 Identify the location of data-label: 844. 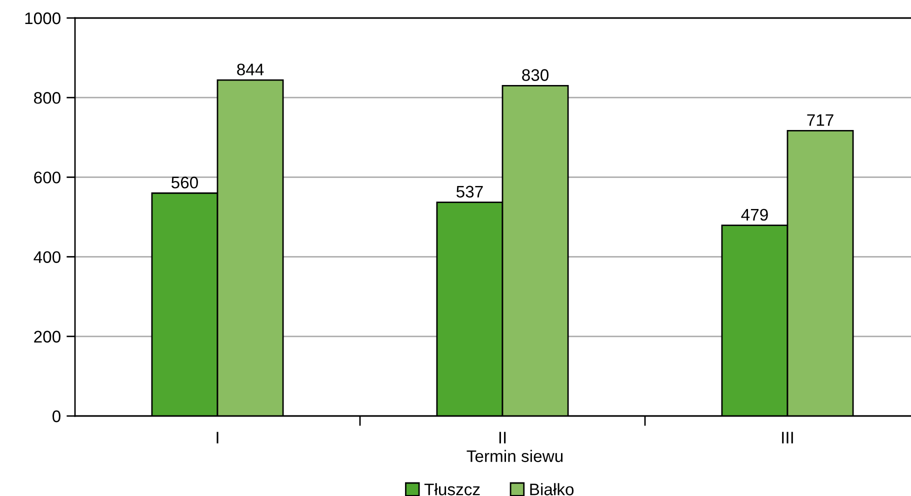
(250, 70).